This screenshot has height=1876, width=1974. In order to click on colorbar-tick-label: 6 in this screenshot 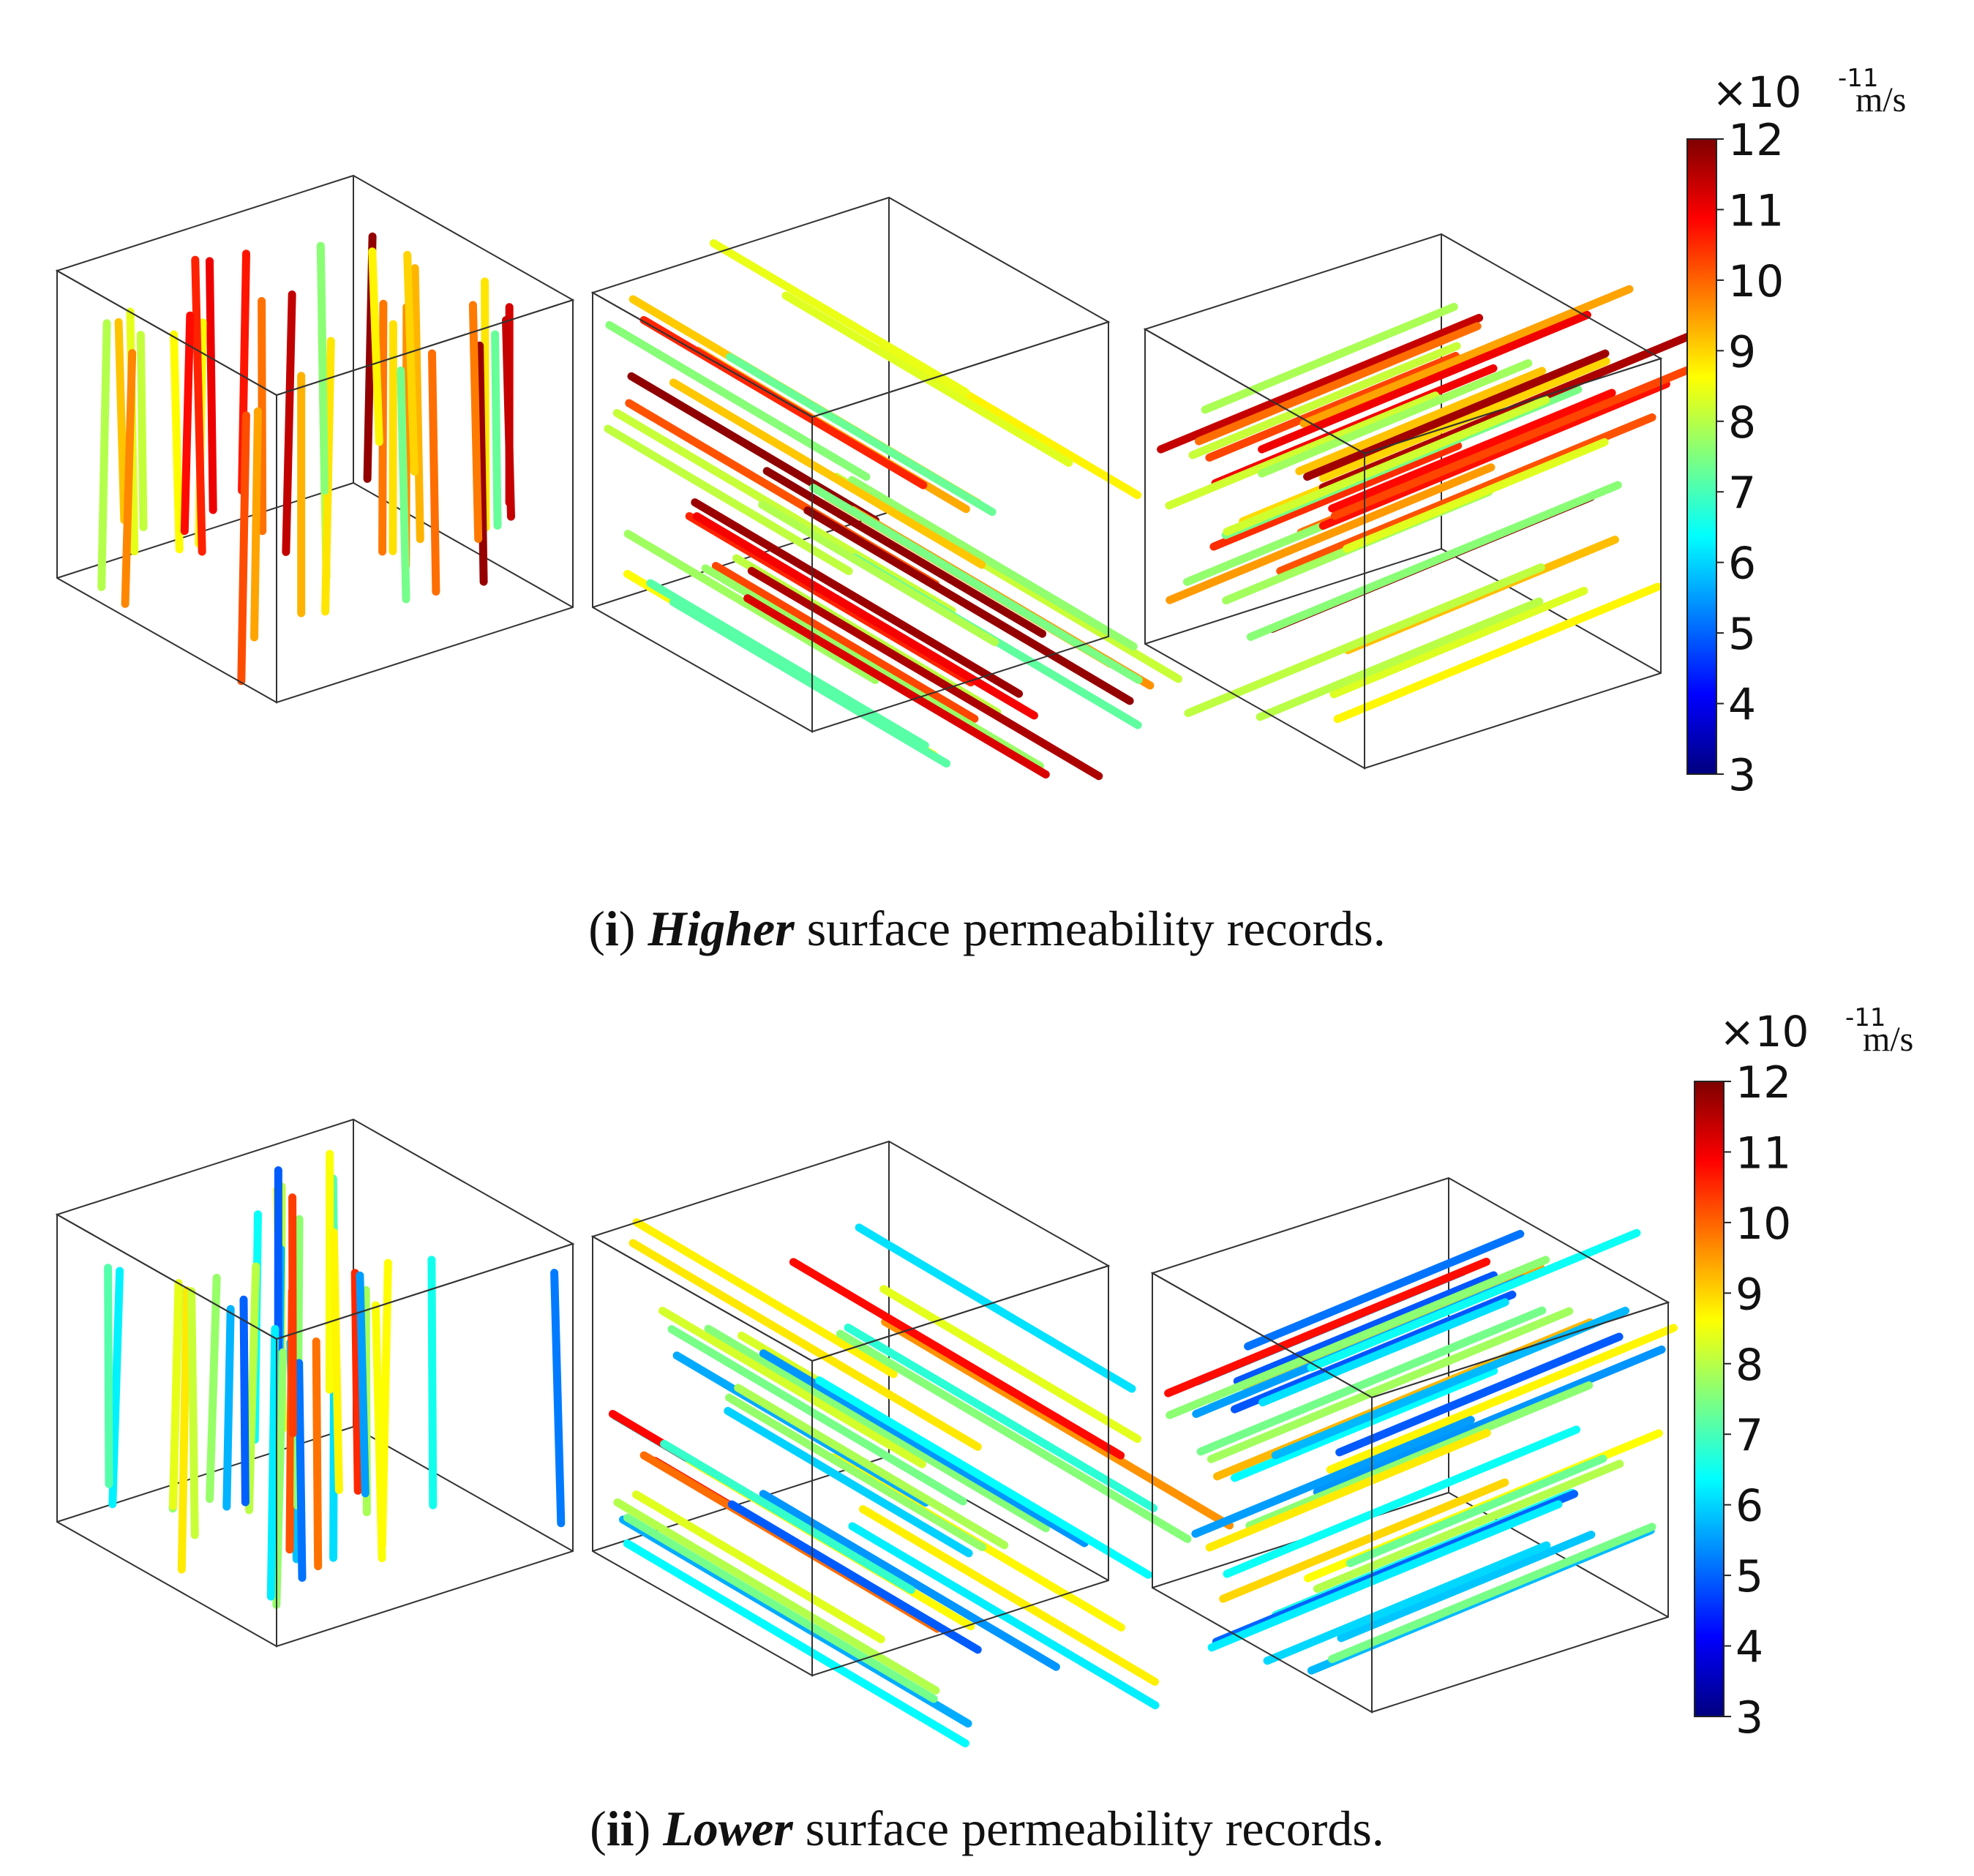, I will do `click(1742, 564)`.